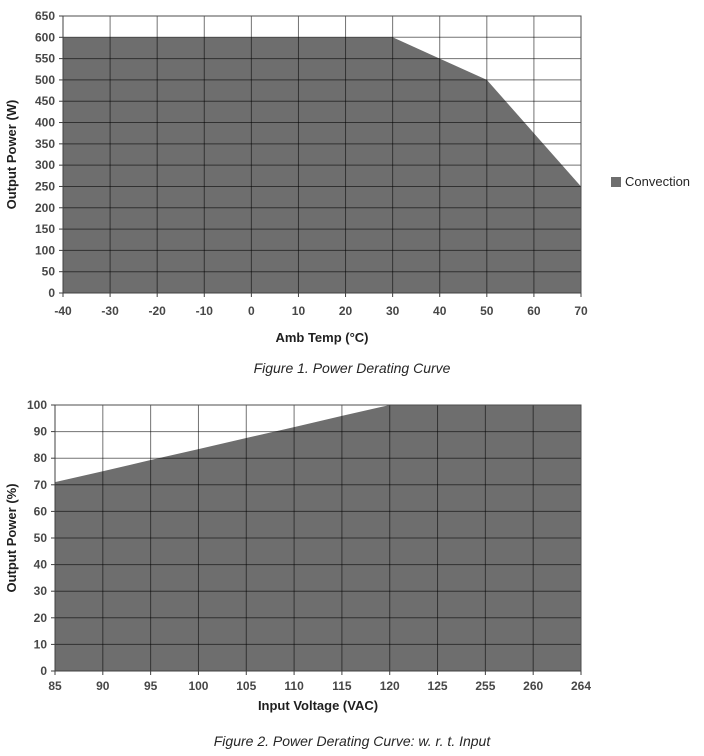 The image size is (704, 756). What do you see at coordinates (616, 182) in the screenshot?
I see `legend-swatch` at bounding box center [616, 182].